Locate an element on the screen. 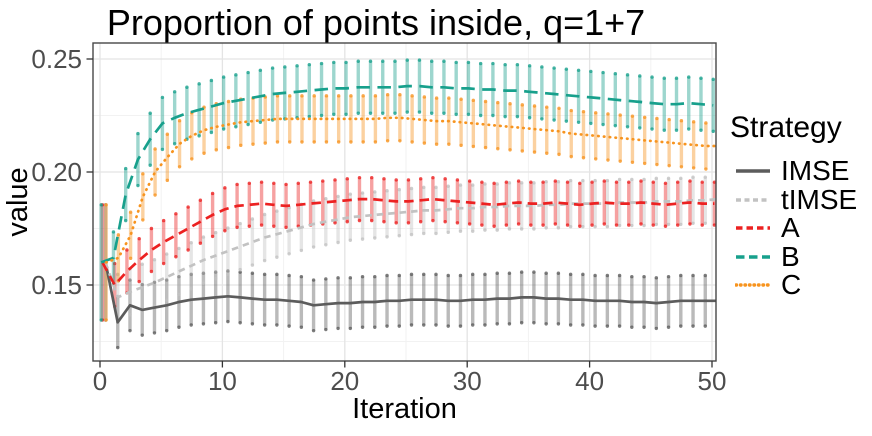  y-tick-label: 0.15 is located at coordinates (56, 285).